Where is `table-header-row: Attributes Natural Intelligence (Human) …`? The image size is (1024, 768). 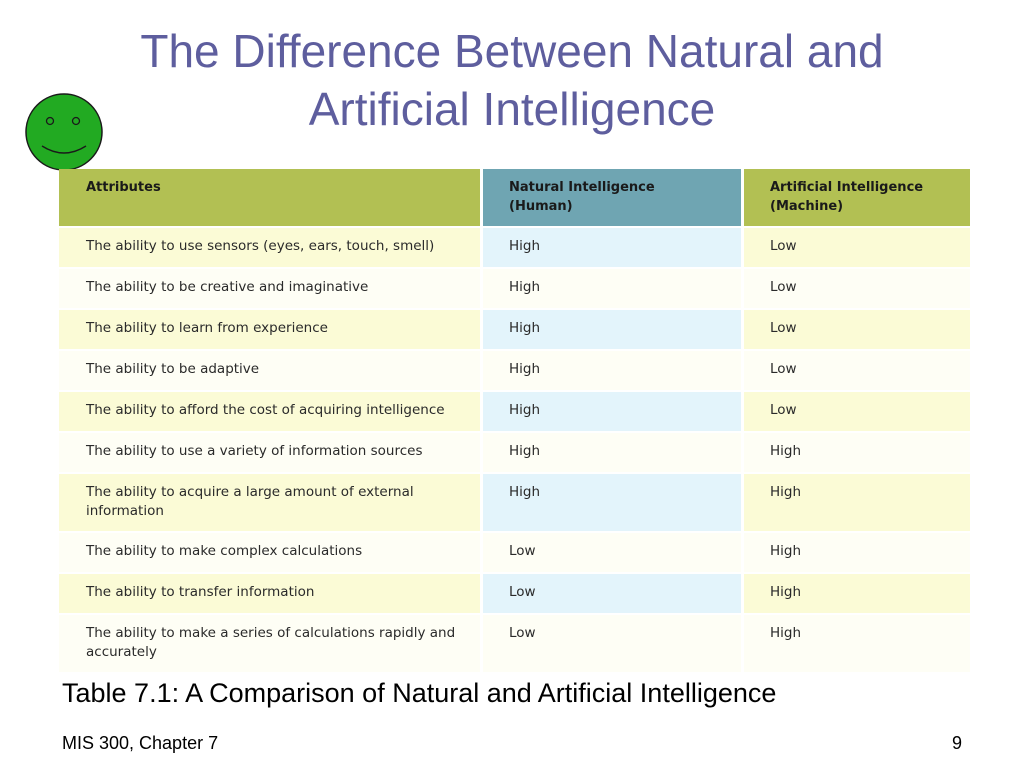 table-header-row: Attributes Natural Intelligence (Human) … is located at coordinates (514, 197).